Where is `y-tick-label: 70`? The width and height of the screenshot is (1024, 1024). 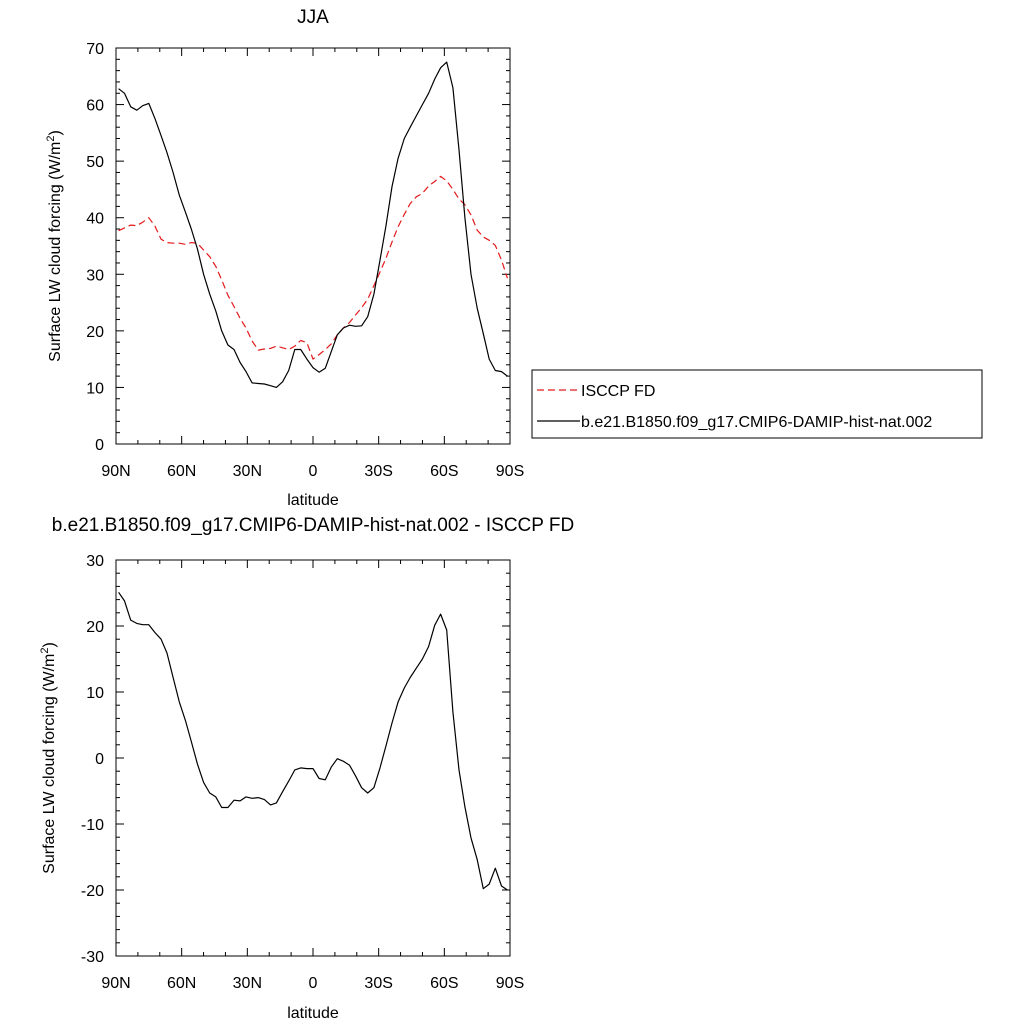
y-tick-label: 70 is located at coordinates (95, 49).